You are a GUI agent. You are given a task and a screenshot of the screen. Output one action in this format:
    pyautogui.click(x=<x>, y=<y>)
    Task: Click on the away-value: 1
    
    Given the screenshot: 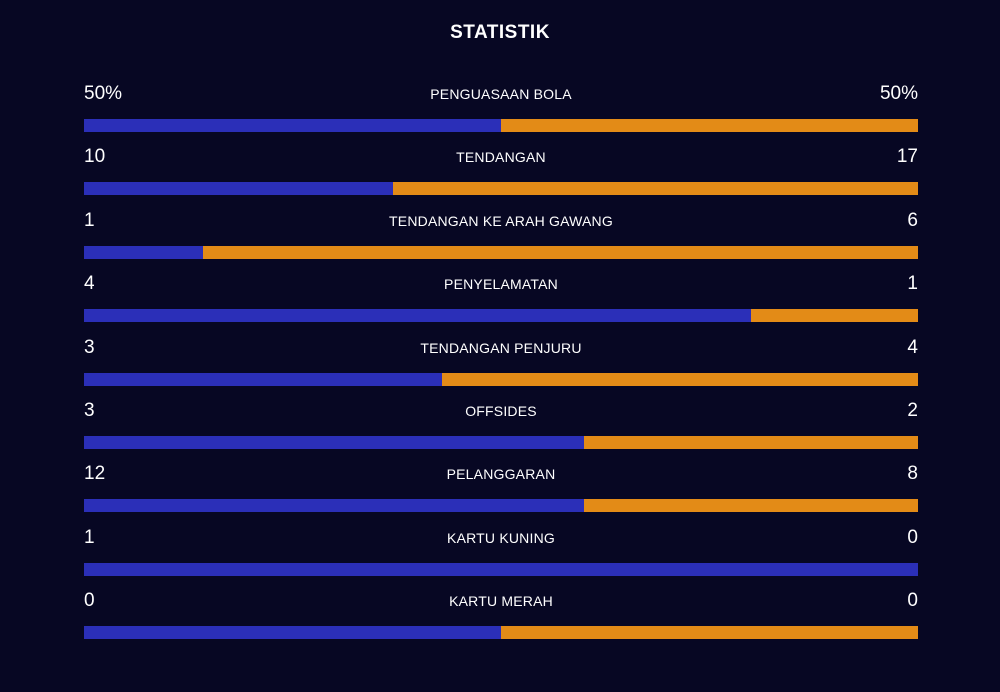 What is the action you would take?
    pyautogui.click(x=912, y=284)
    